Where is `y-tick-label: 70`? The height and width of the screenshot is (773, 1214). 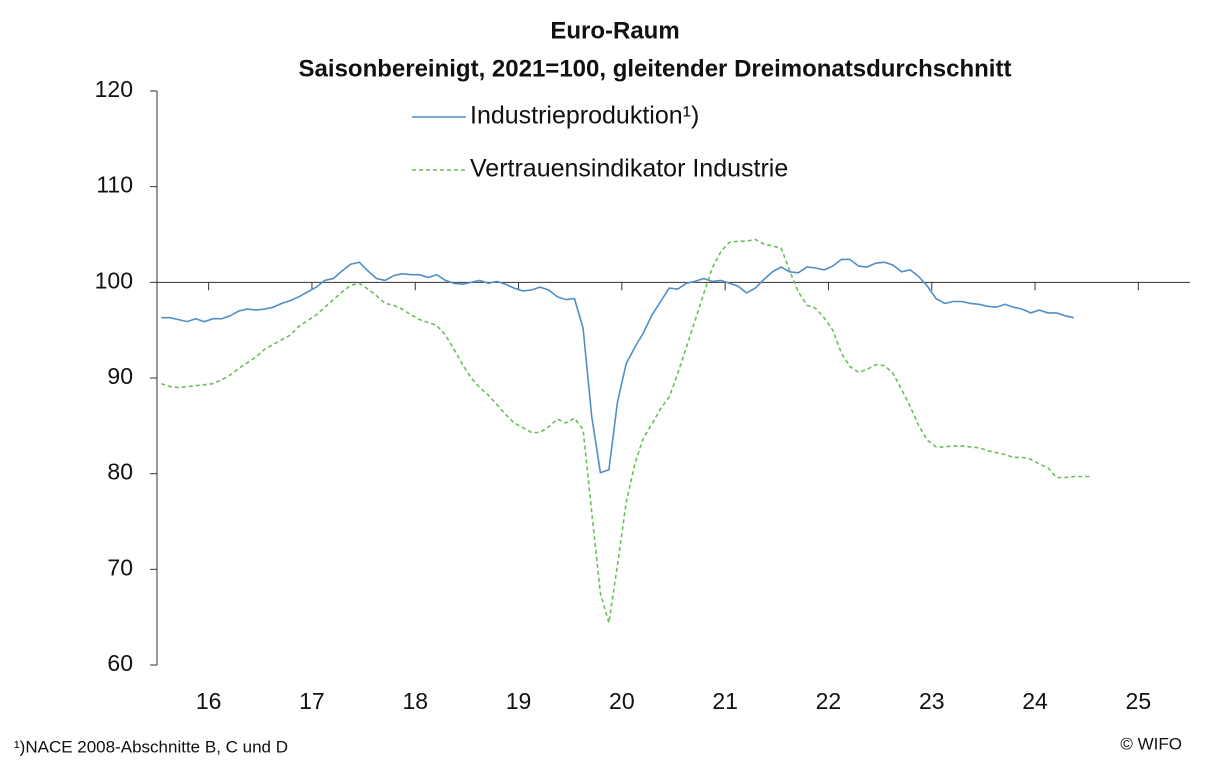
y-tick-label: 70 is located at coordinates (120, 567).